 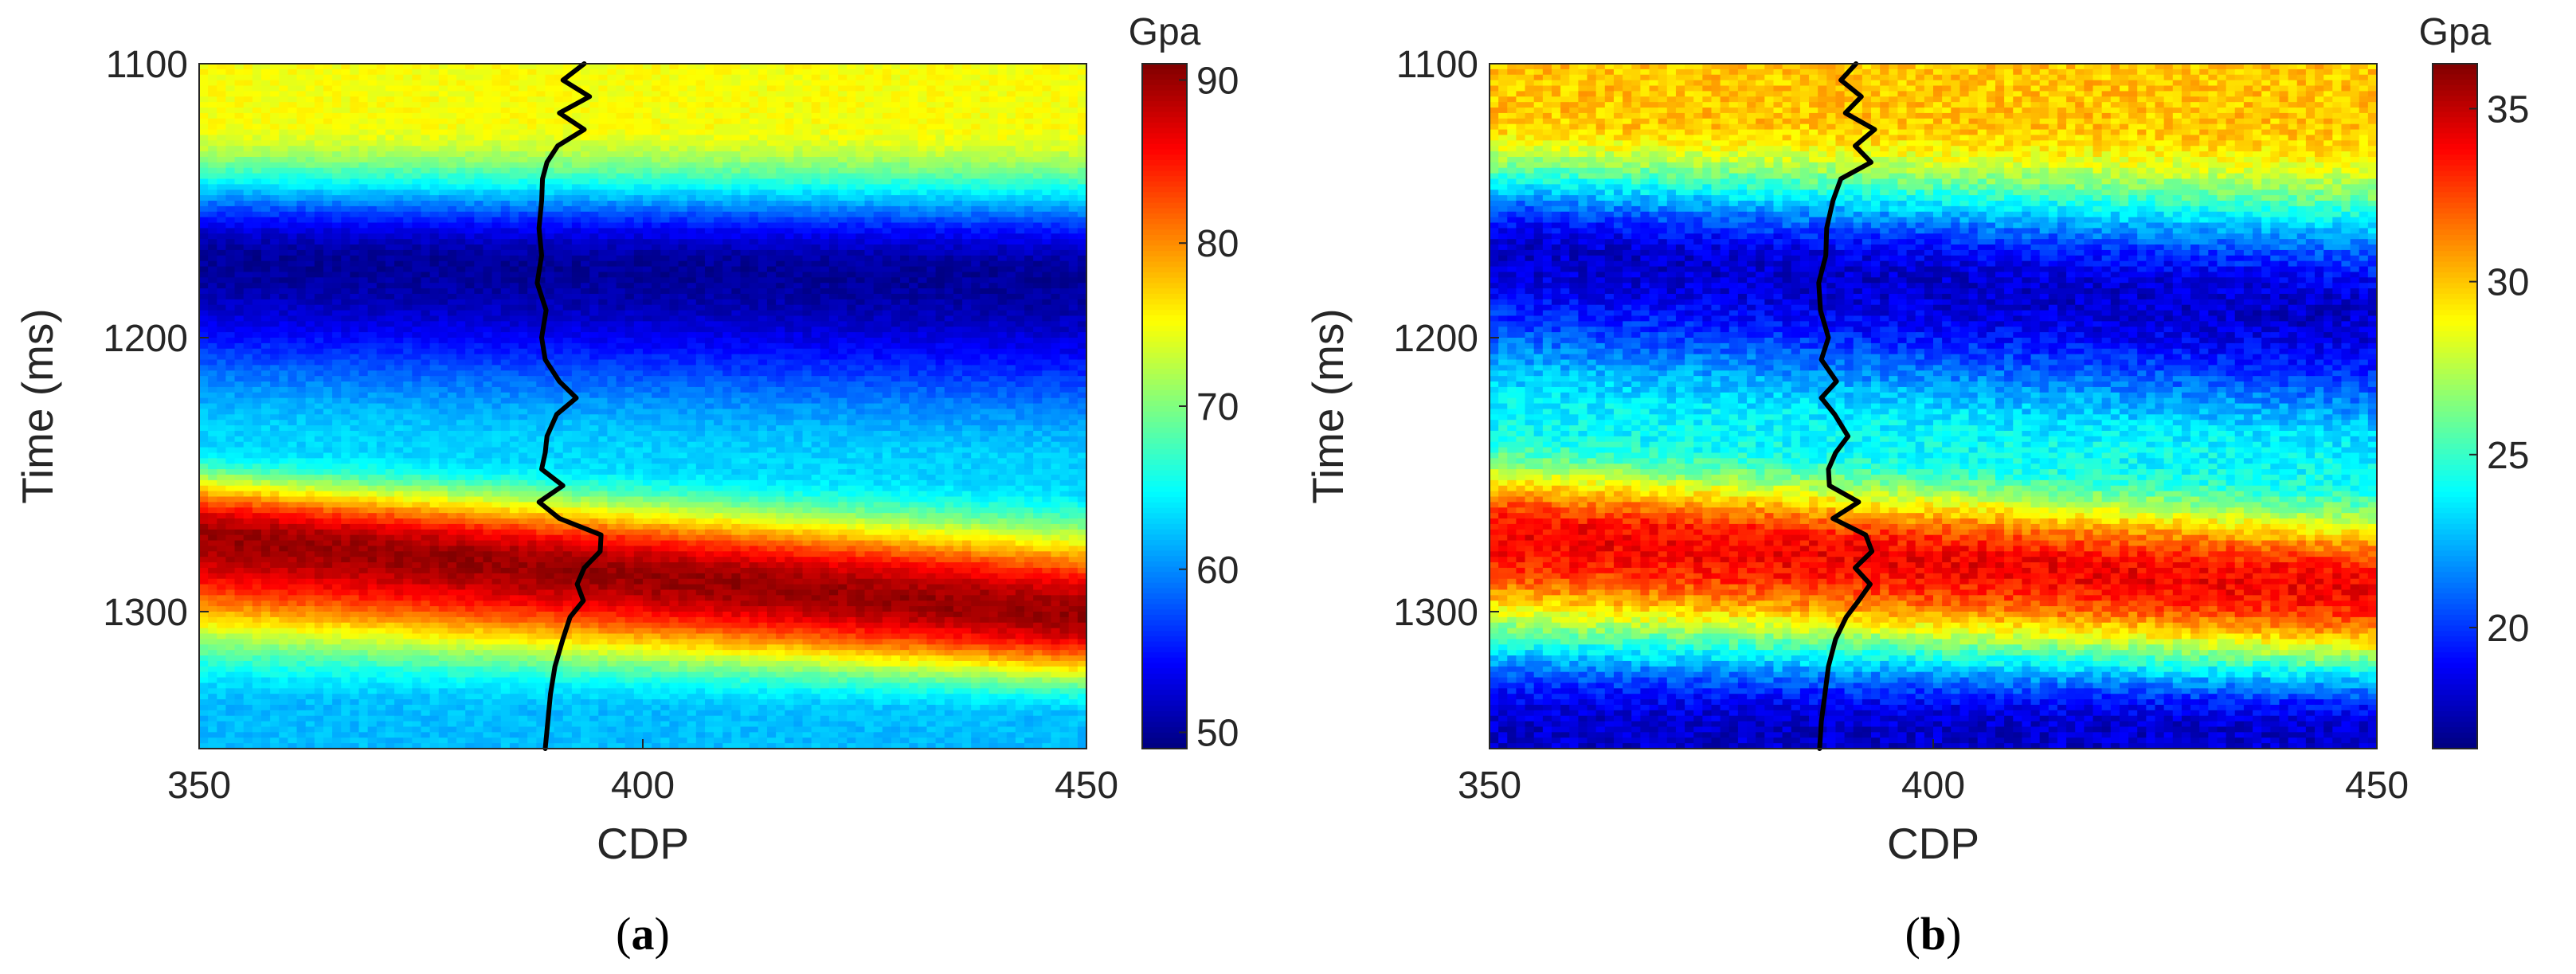 I want to click on panel-a-colorbar-tick-label: 70, so click(x=1217, y=407).